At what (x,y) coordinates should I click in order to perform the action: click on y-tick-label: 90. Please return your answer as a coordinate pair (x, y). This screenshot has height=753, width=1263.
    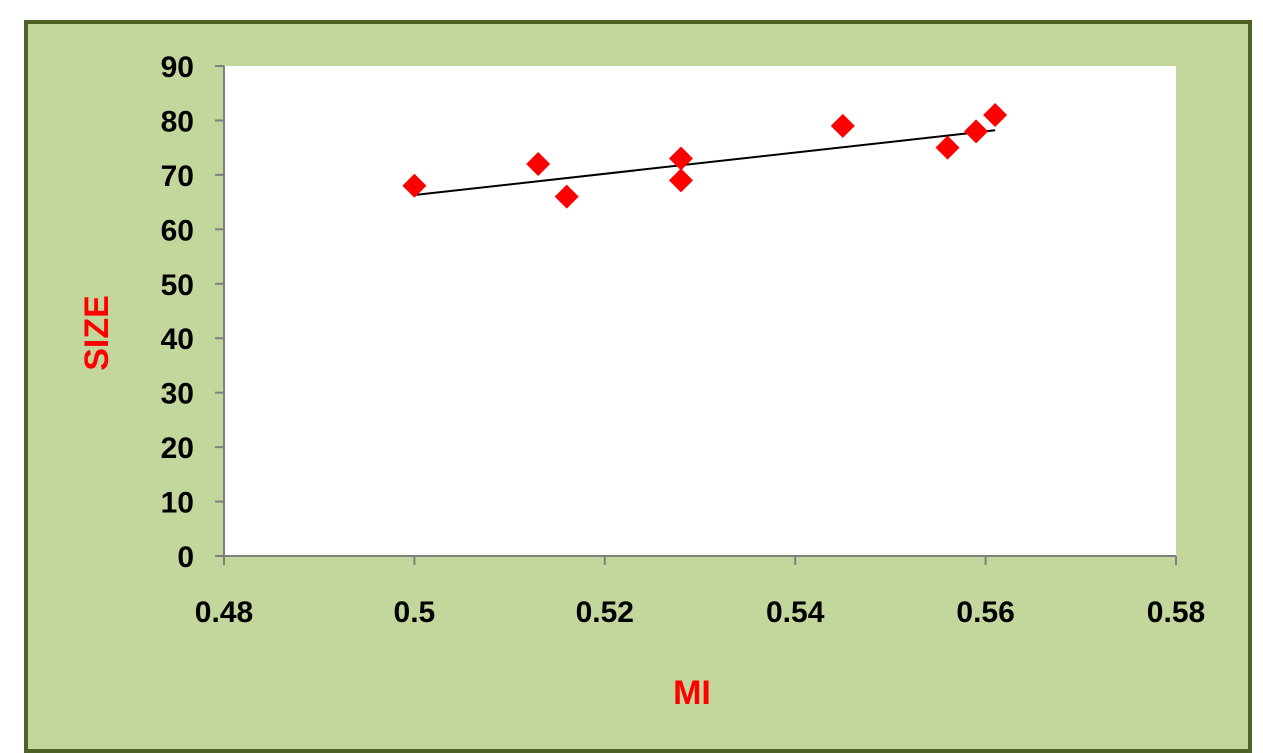
    Looking at the image, I should click on (177, 67).